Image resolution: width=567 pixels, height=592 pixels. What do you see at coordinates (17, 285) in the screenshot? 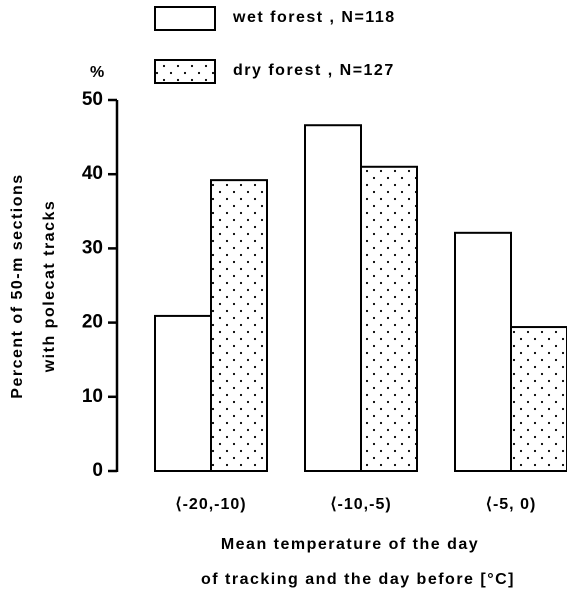
I see `y-axis-label: Percent of 50-m sections` at bounding box center [17, 285].